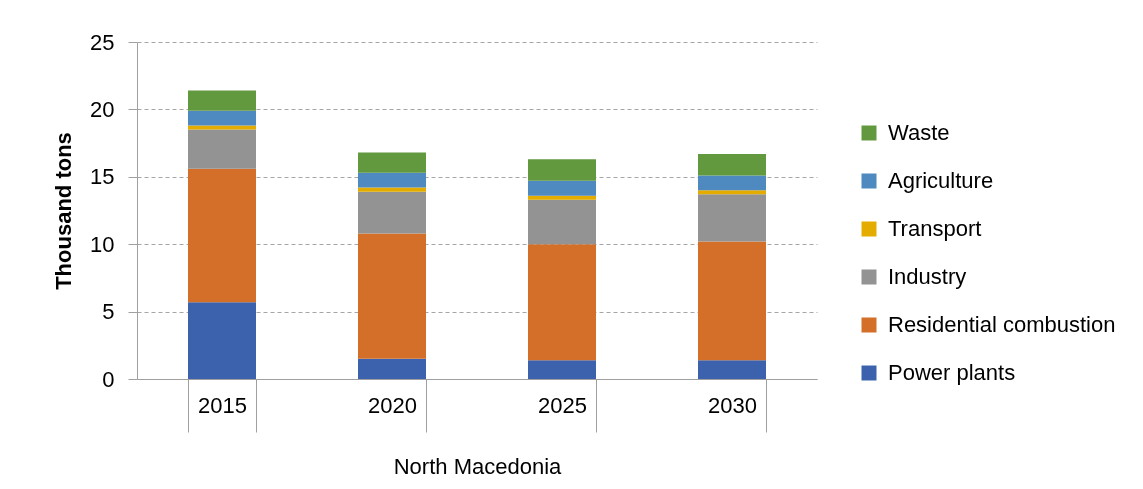  Describe the element at coordinates (222, 405) in the screenshot. I see `x-tick-label: 2015` at that location.